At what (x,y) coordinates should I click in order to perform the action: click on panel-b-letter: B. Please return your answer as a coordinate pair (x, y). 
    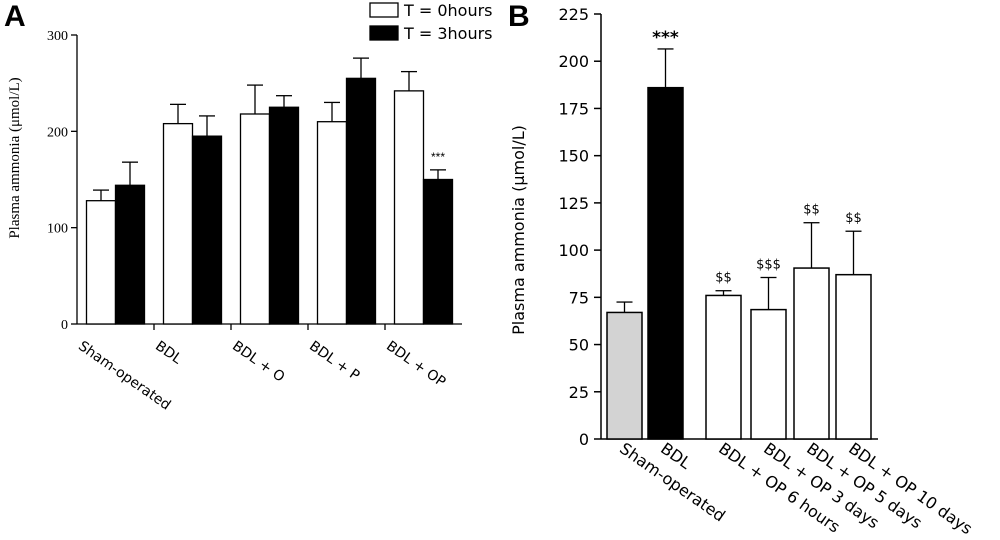
    Looking at the image, I should click on (519, 16).